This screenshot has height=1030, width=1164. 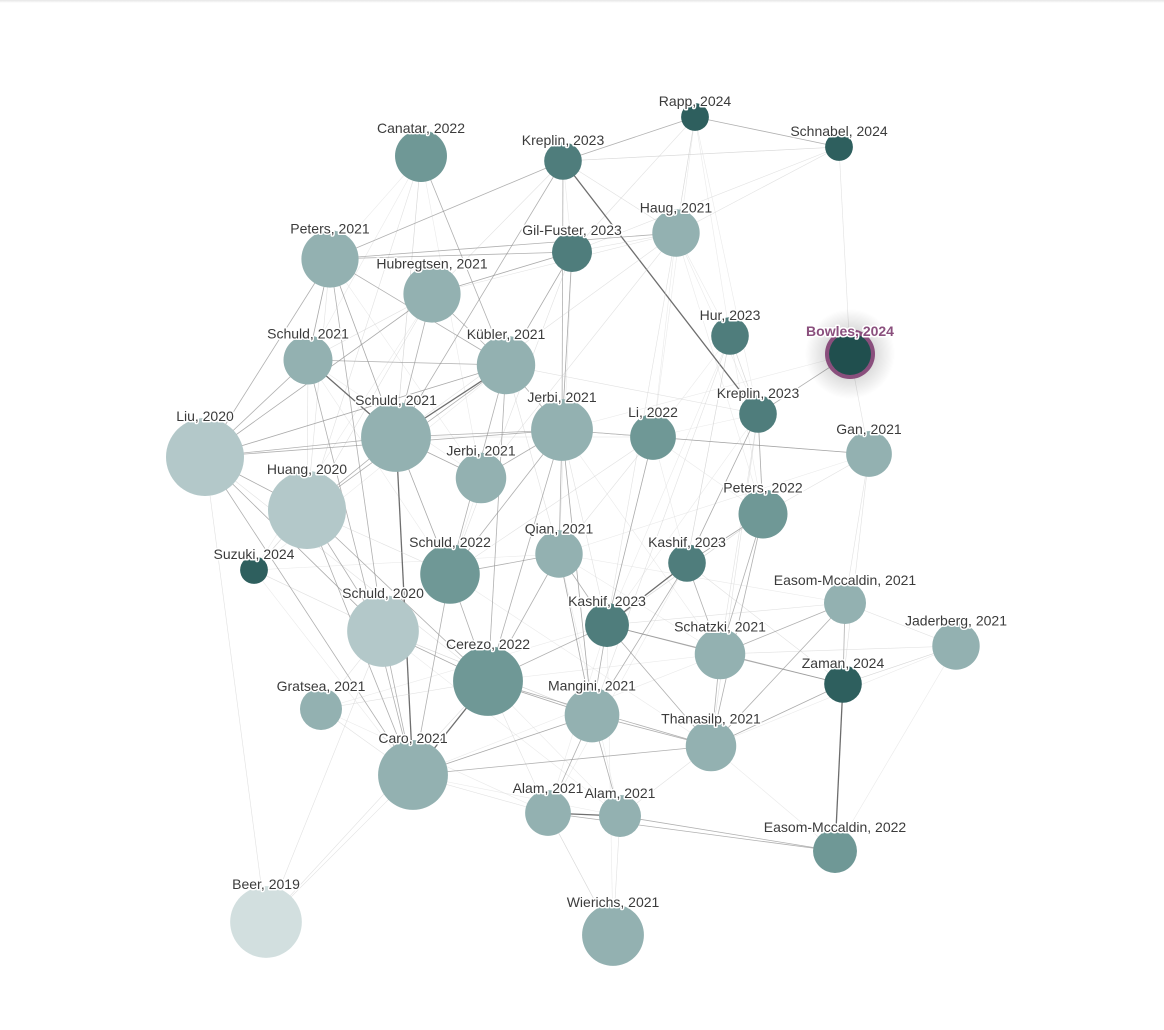 I want to click on node-kubler2021, so click(x=506, y=365).